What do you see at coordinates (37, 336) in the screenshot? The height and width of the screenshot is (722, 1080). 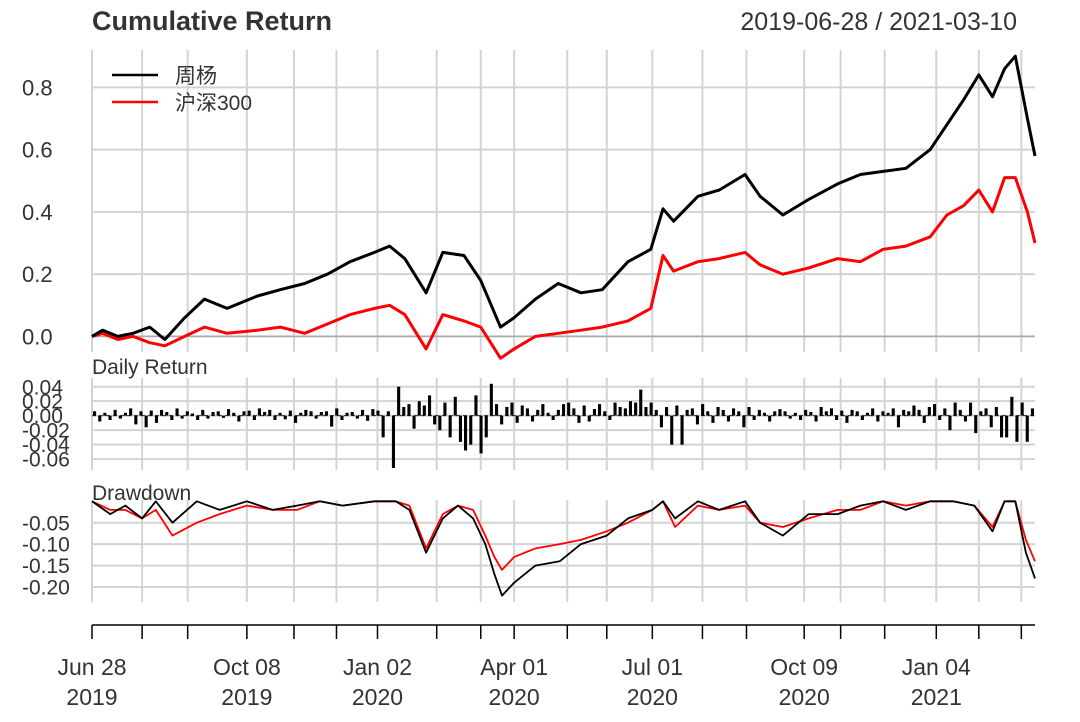 I see `y-tick-label: 0.0` at bounding box center [37, 336].